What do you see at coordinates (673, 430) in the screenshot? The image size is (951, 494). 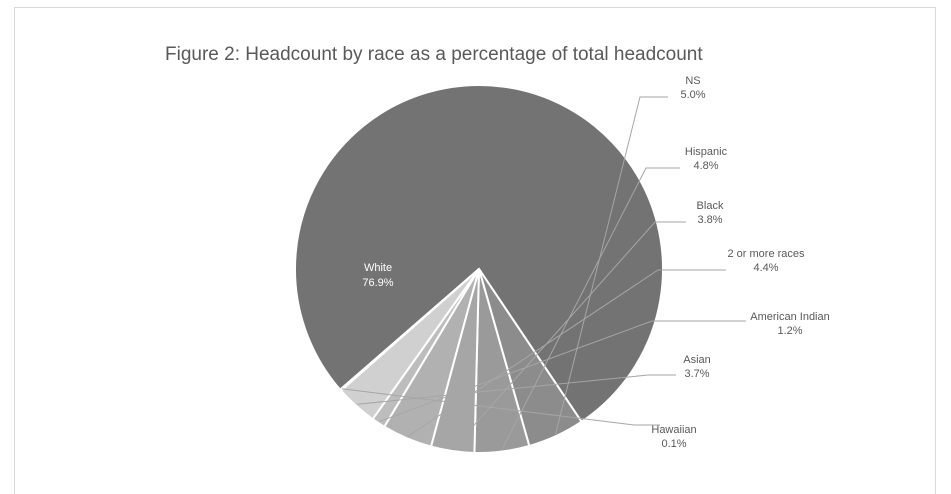 I see `data-label-hawaiian: Hawaiian` at bounding box center [673, 430].